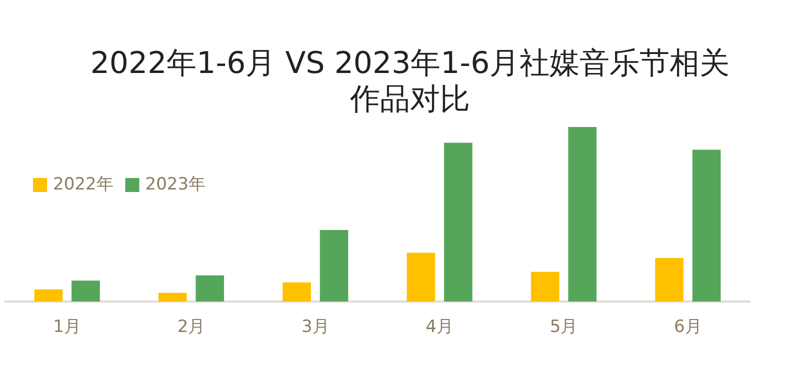 The height and width of the screenshot is (371, 807). Describe the element at coordinates (67, 327) in the screenshot. I see `x-tick-label: 1月` at that location.